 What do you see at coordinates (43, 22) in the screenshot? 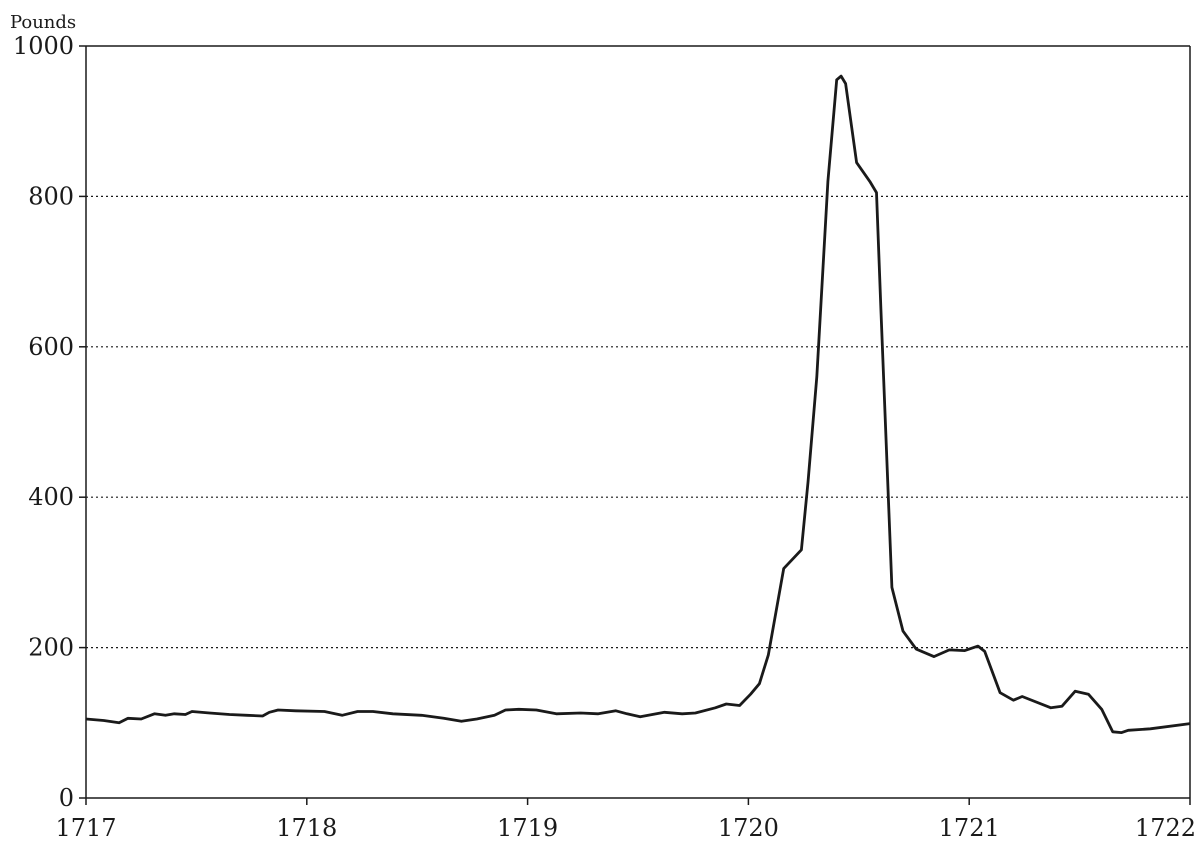
I see `y-axis-unit-label: Pounds` at bounding box center [43, 22].